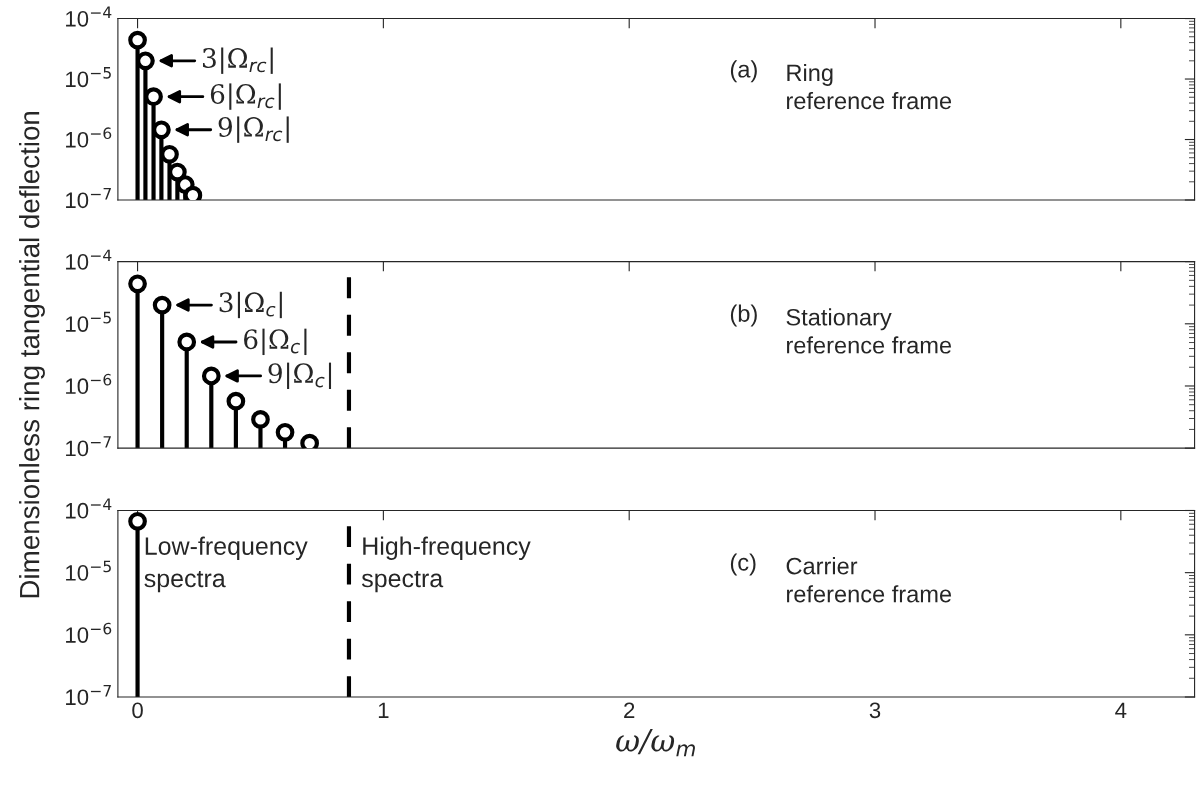  Describe the element at coordinates (869, 86) in the screenshot. I see `annotation: Ring reference frame` at that location.